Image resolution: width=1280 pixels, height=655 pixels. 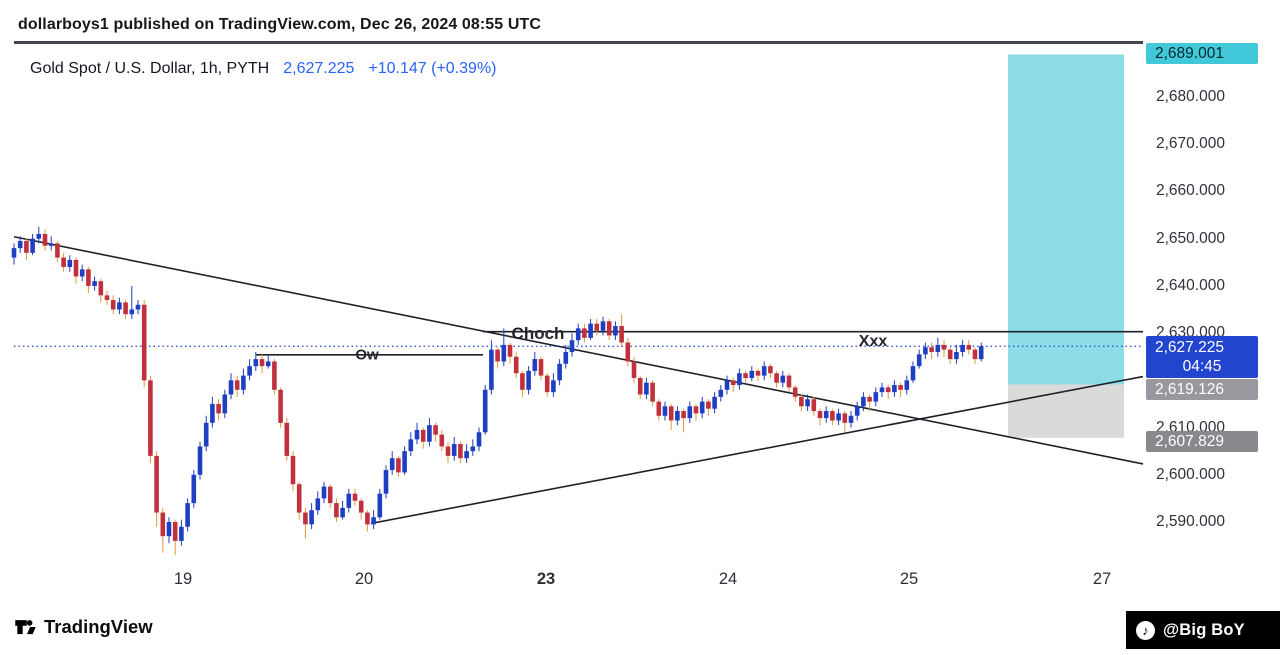 I want to click on current-price-value: 2,627.225, so click(x=1189, y=347).